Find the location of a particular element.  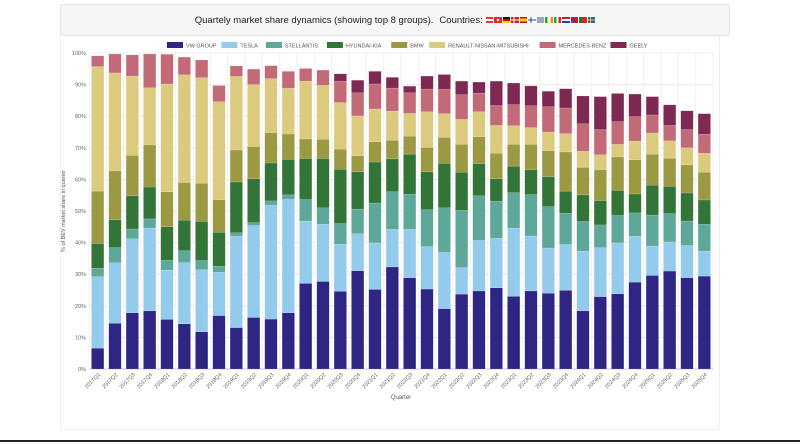

bar-stellantis-2020q3 is located at coordinates (340, 234).